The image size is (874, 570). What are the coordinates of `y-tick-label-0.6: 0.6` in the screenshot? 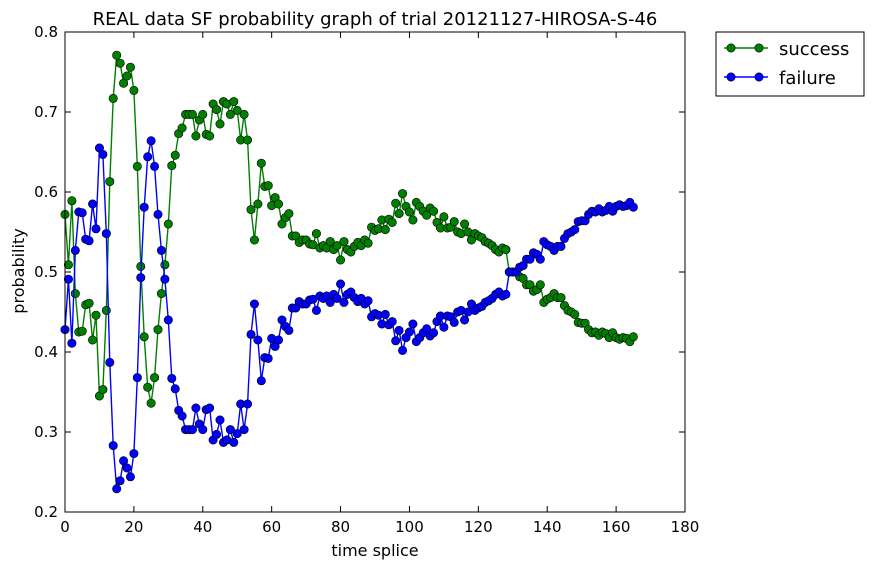 It's located at (46, 192).